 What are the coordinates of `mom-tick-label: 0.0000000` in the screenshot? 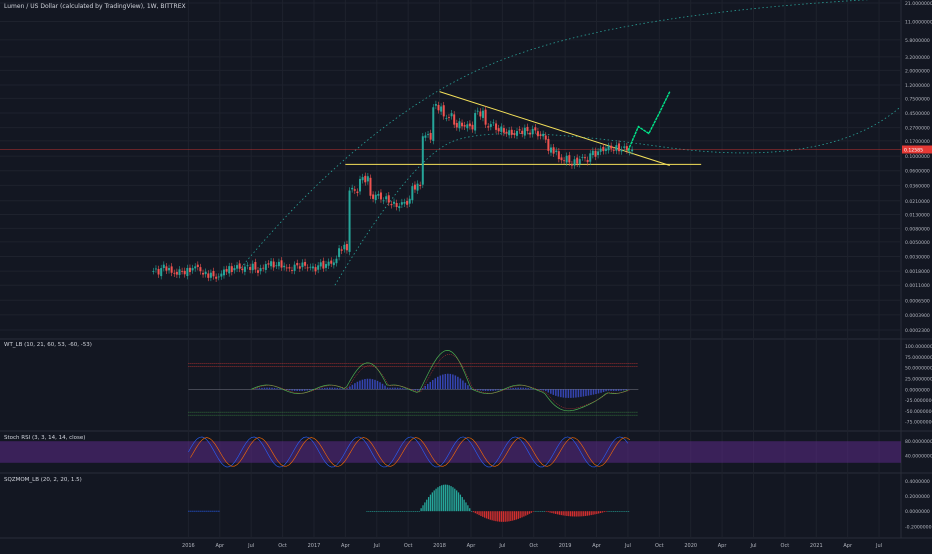 It's located at (917, 512).